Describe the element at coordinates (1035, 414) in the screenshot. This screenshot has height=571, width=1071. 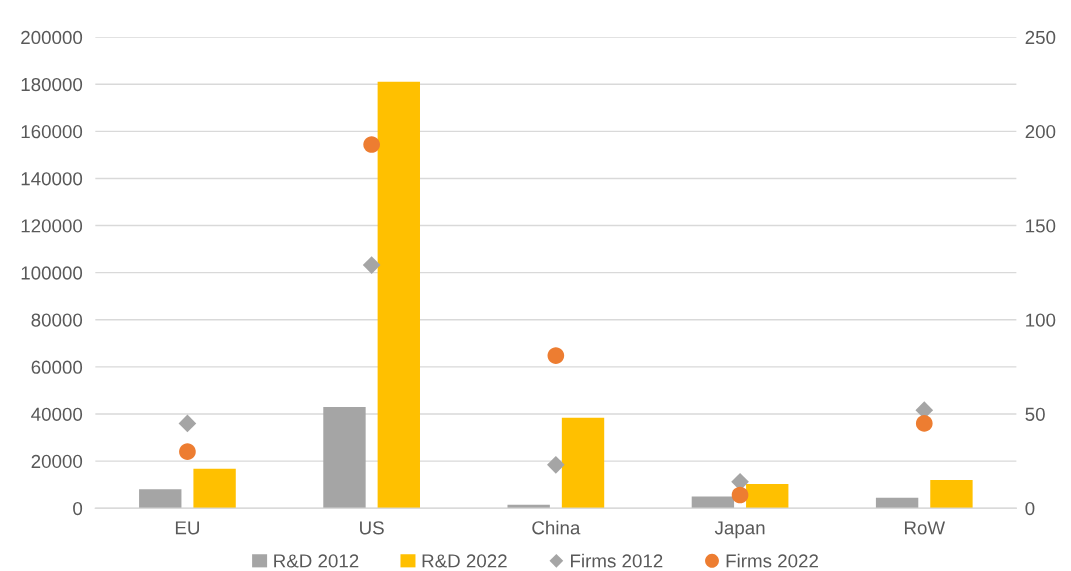
I see `y2-tick-label: 50` at that location.